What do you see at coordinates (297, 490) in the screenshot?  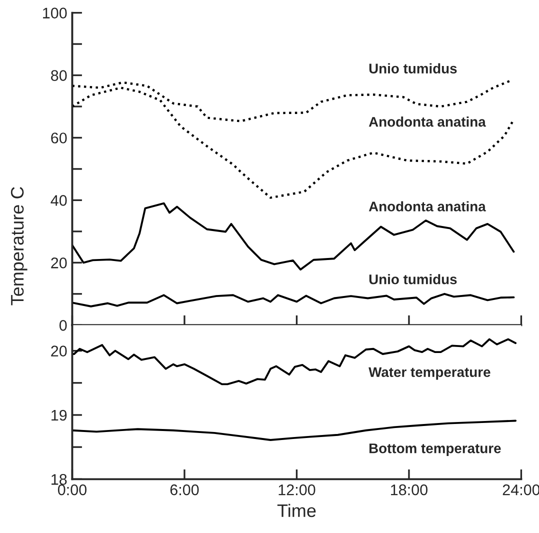 I see `x-tick-label: 12:00` at bounding box center [297, 490].